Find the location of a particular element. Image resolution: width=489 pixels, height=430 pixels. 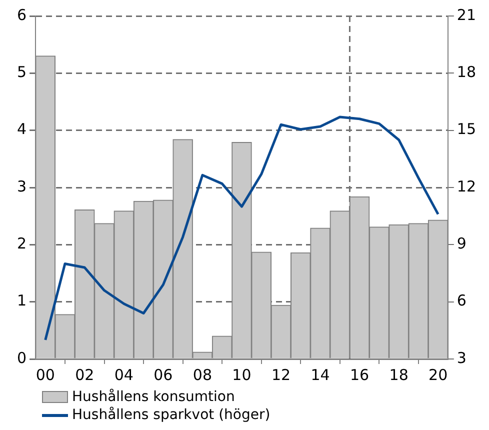

y2-tick-label: 18 is located at coordinates (466, 72).